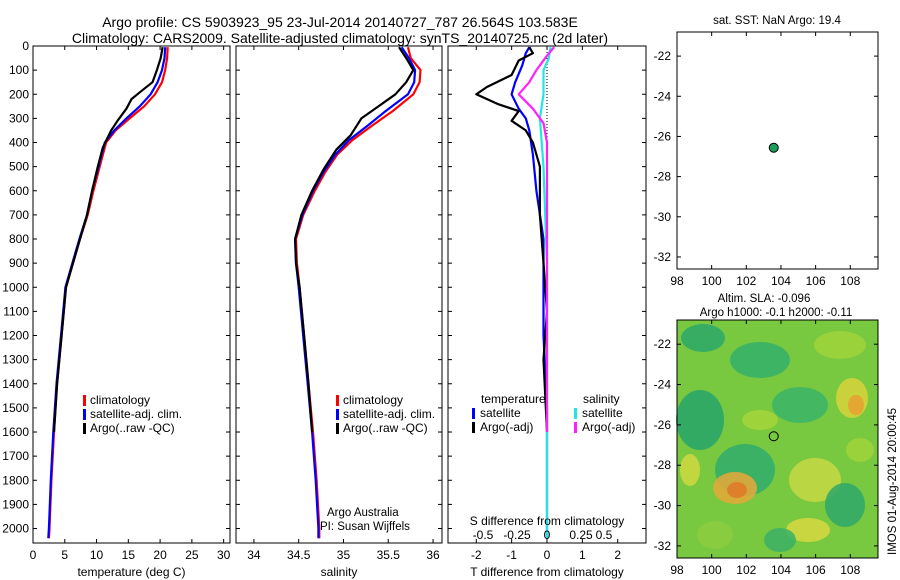 The width and height of the screenshot is (900, 580). What do you see at coordinates (19, 70) in the screenshot?
I see `ytick-label: 100` at bounding box center [19, 70].